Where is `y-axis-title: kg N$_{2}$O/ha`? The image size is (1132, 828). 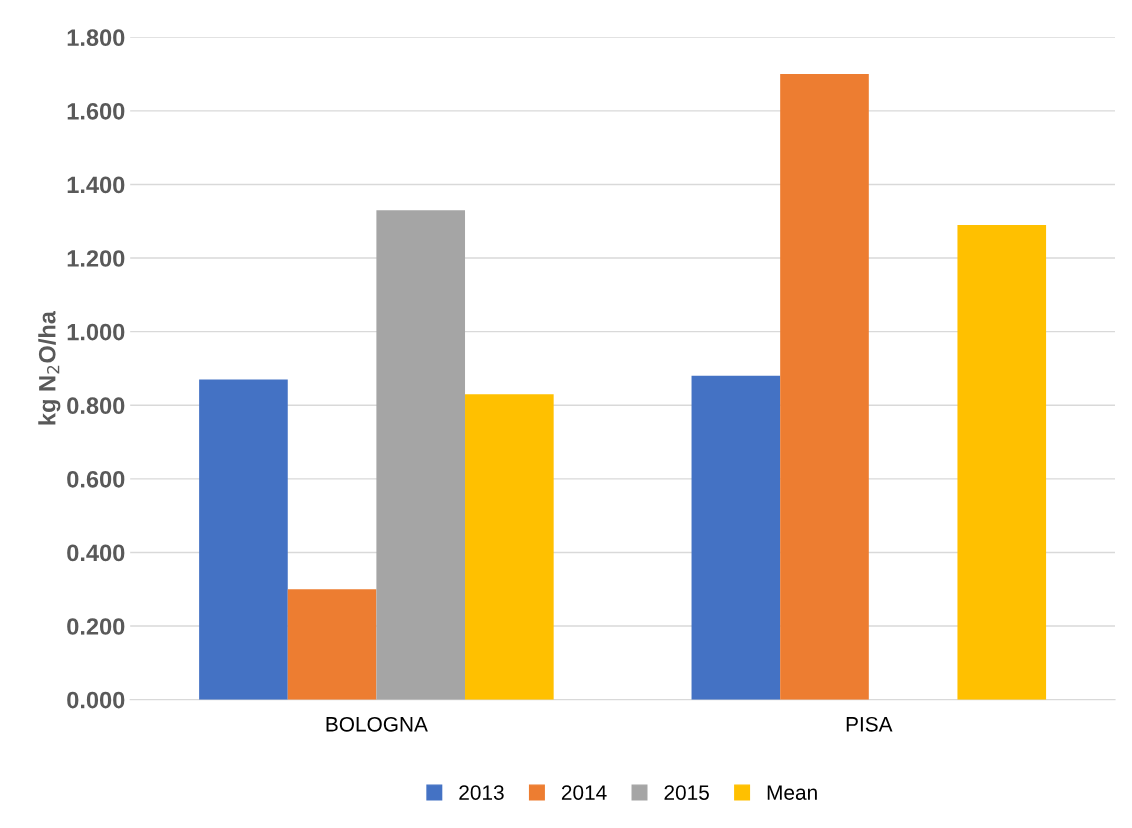
y-axis-title: kg N$_{2}$O/ha is located at coordinates (49, 367).